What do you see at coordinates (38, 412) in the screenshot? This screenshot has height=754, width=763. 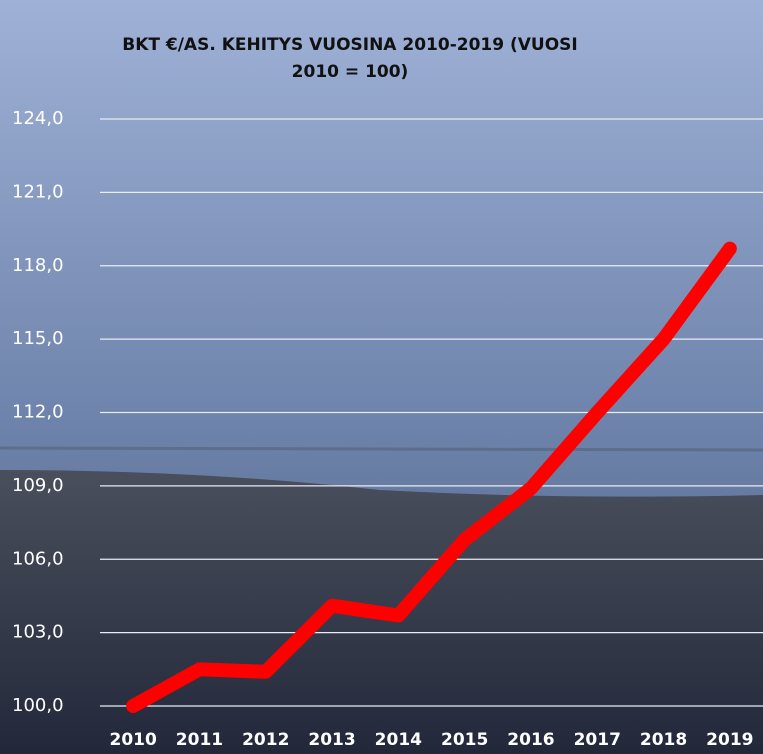 I see `y-tick-label: 112,0` at bounding box center [38, 412].